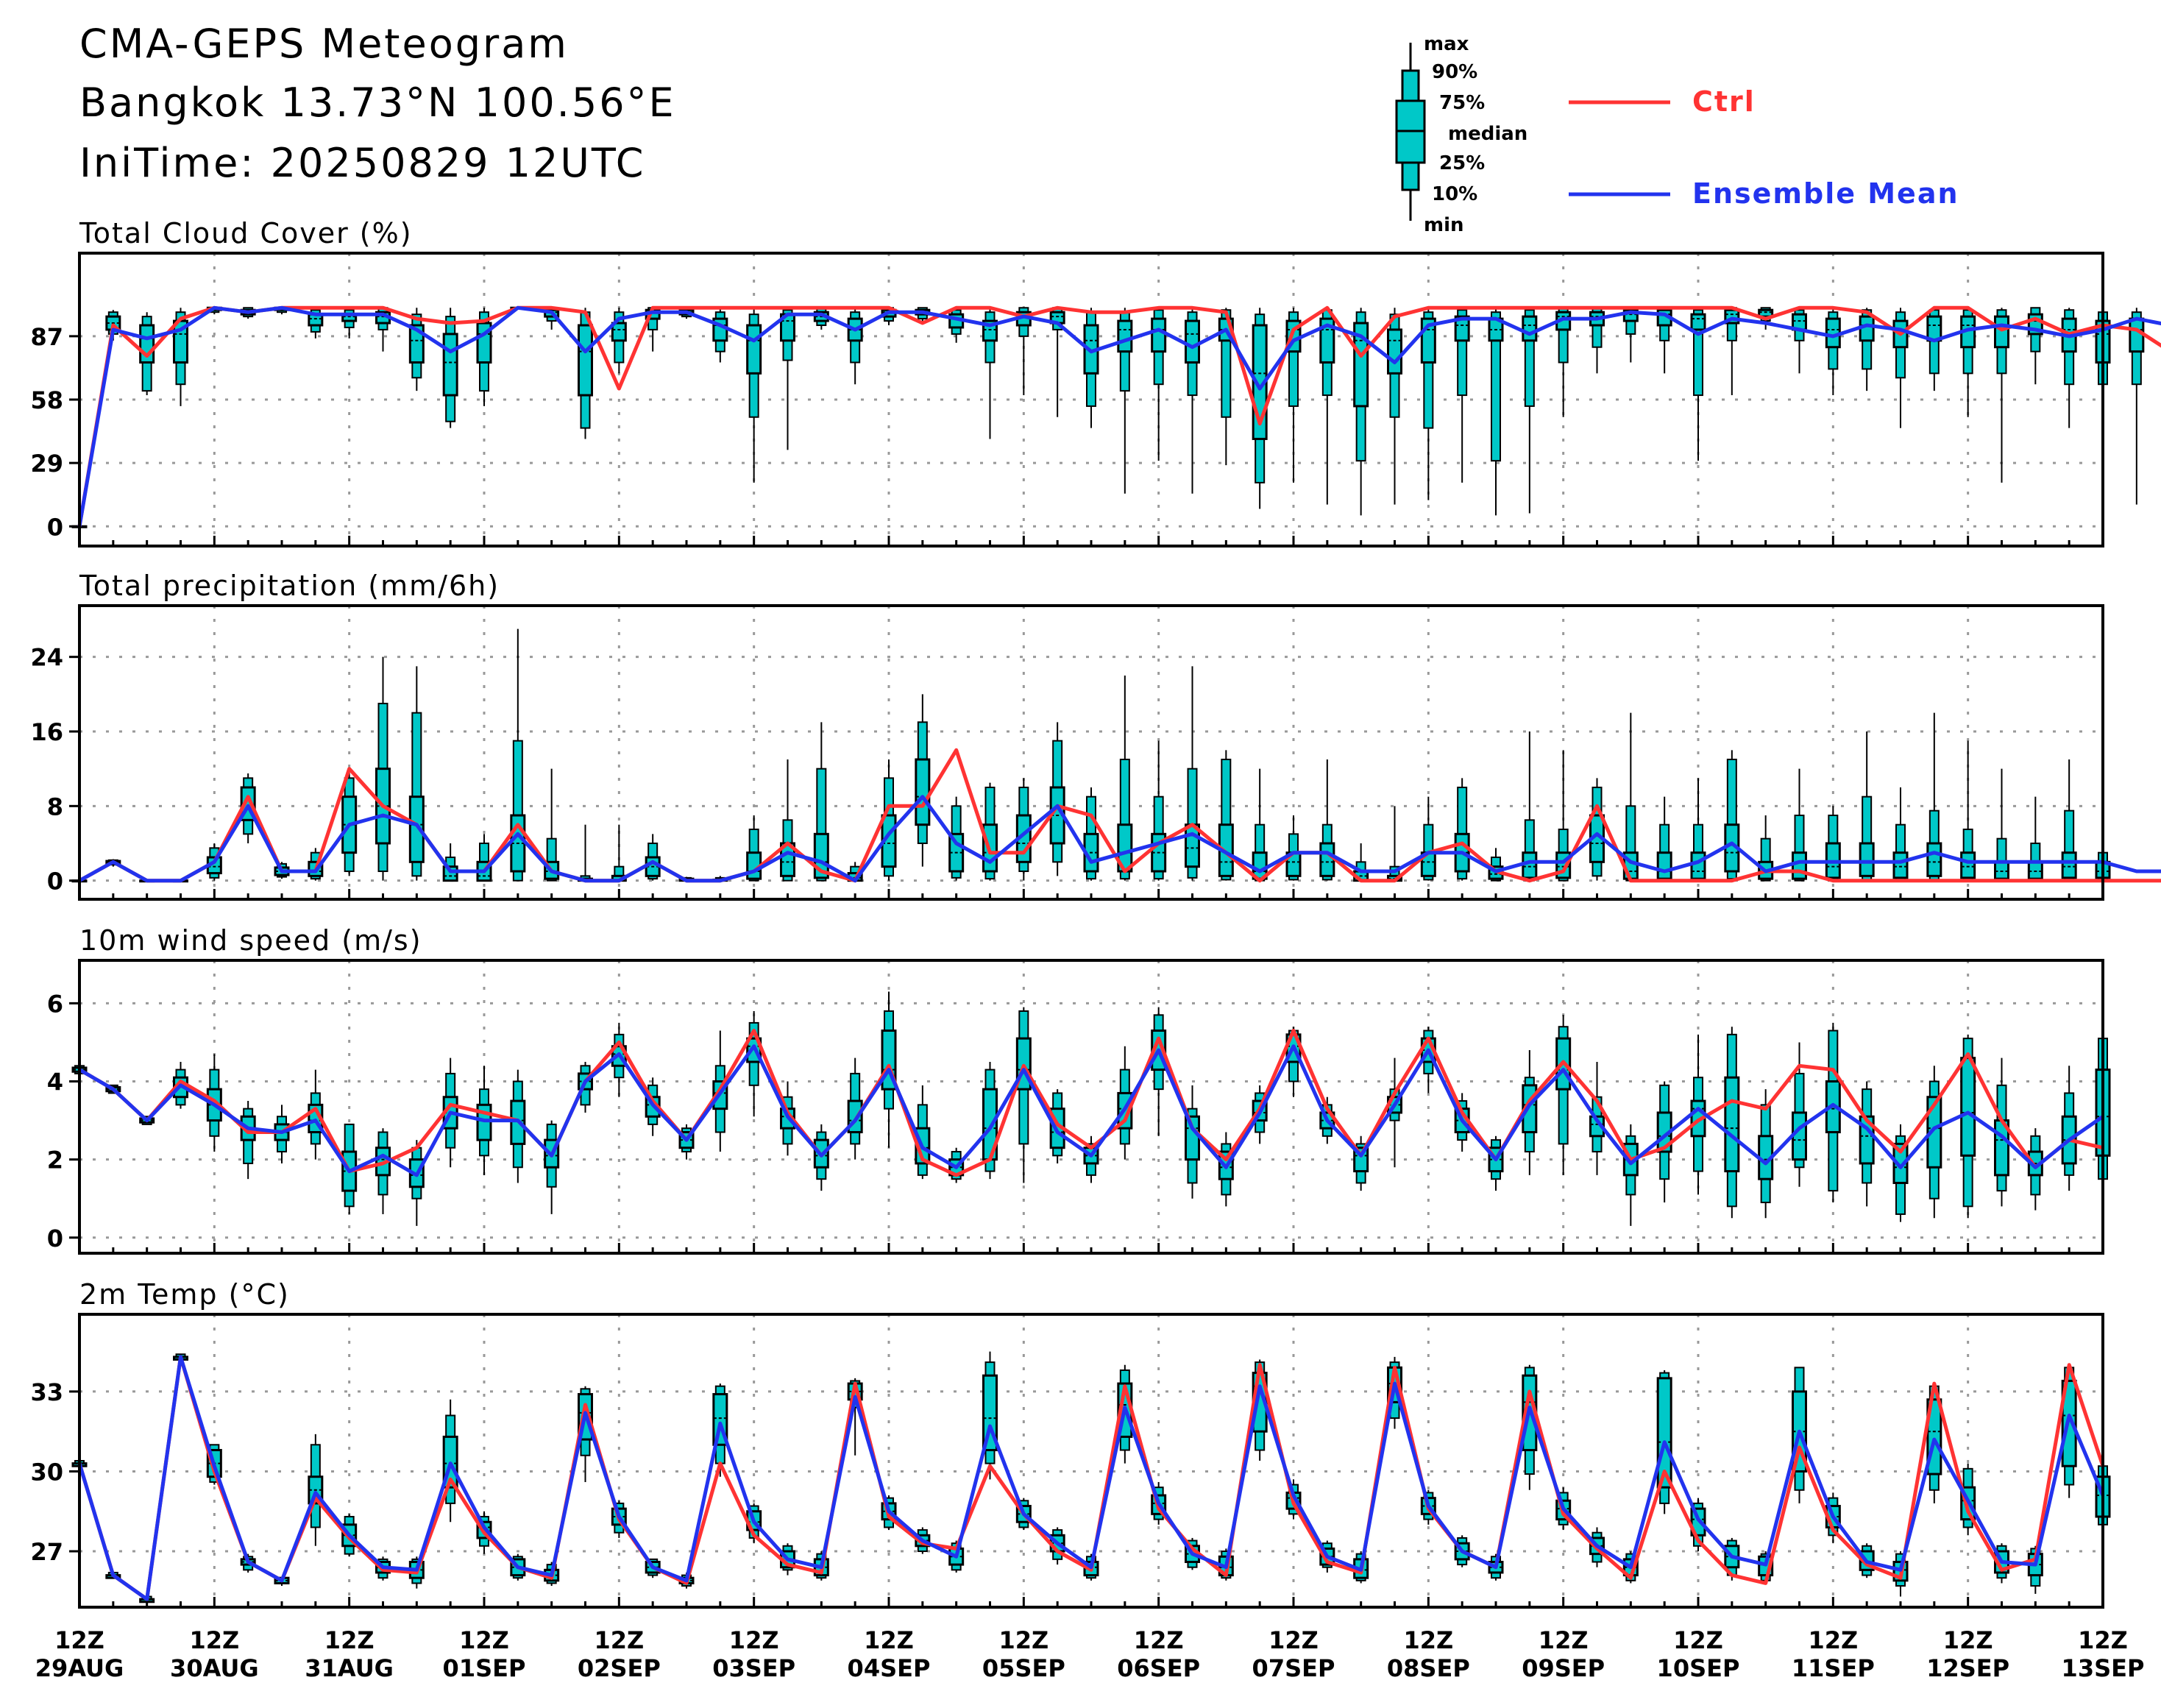 This screenshot has width=2161, height=1708. What do you see at coordinates (214, 1668) in the screenshot?
I see `x-tick-label-date: 30AUG` at bounding box center [214, 1668].